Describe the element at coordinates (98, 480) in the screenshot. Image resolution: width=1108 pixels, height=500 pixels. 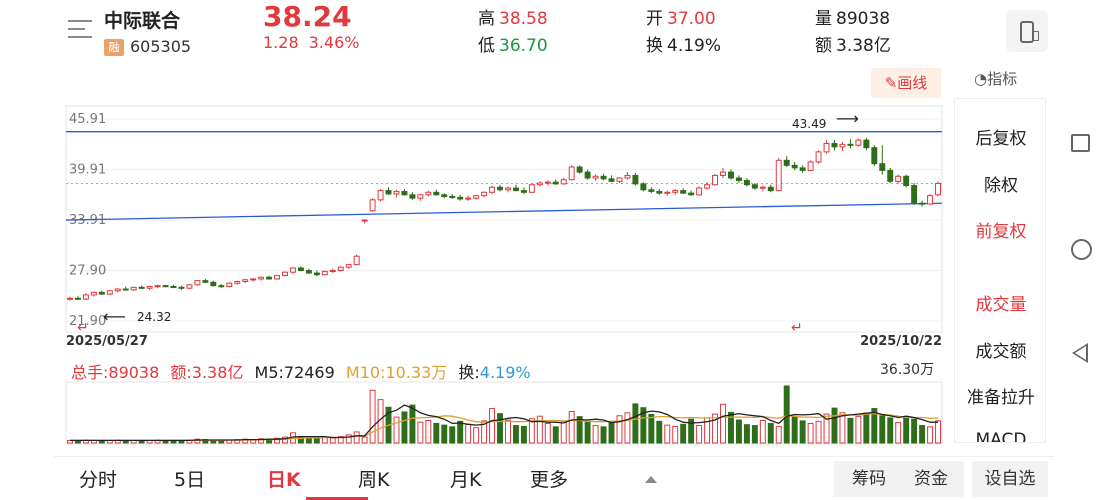
I see `tab-intraday: 分时` at that location.